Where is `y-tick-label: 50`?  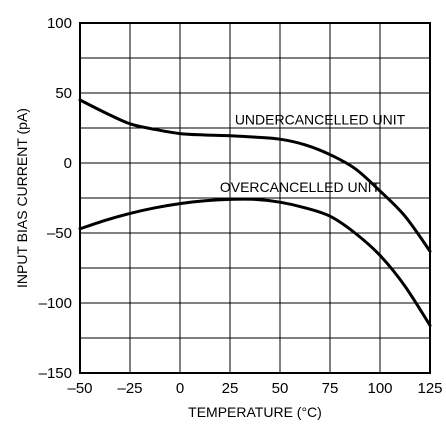
y-tick-label: 50 is located at coordinates (63, 93).